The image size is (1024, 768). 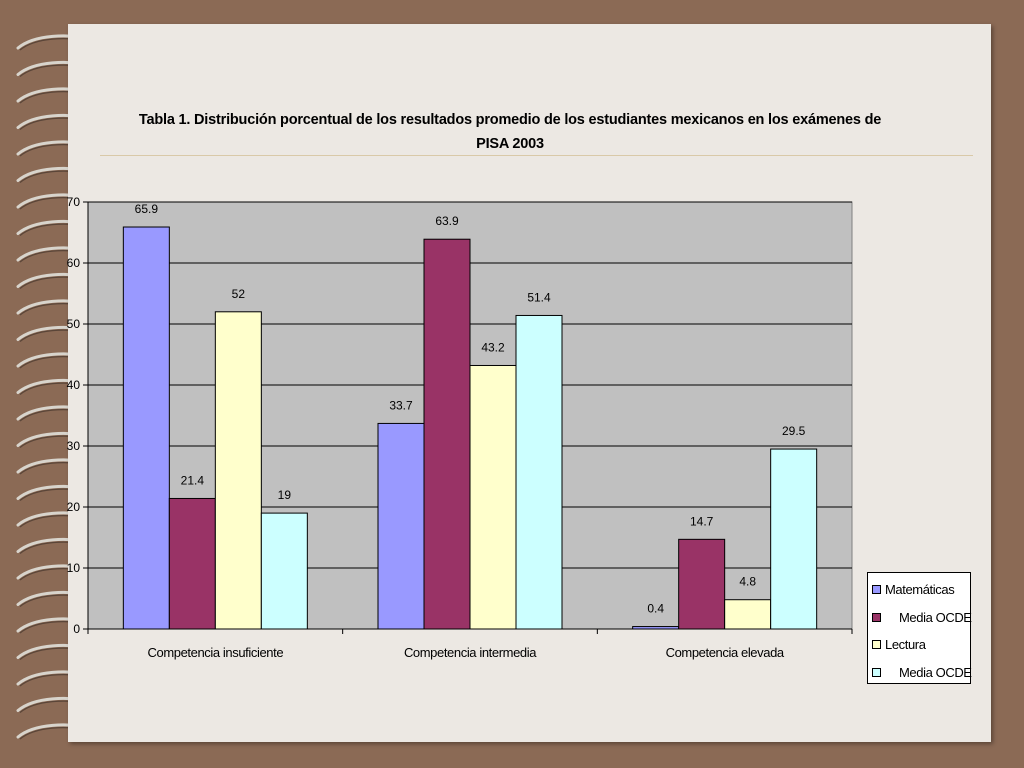 What do you see at coordinates (447, 221) in the screenshot?
I see `data-label: 63.9` at bounding box center [447, 221].